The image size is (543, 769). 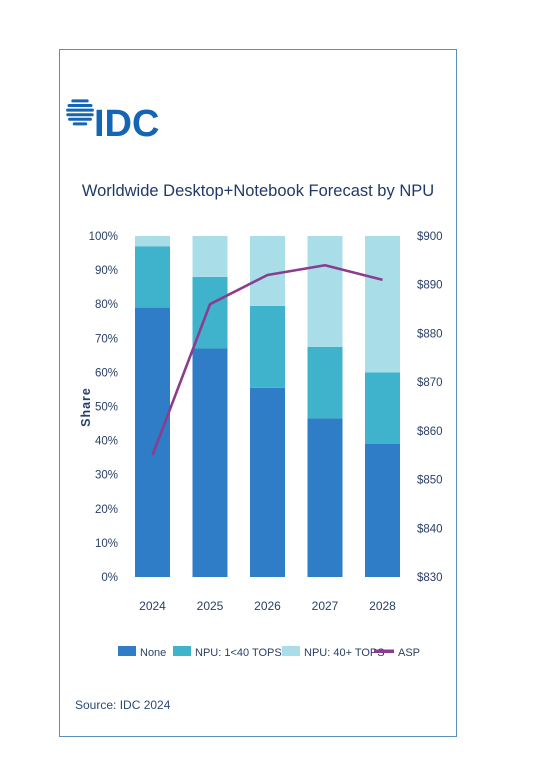 I want to click on y2-tick-label: $850, so click(x=430, y=481).